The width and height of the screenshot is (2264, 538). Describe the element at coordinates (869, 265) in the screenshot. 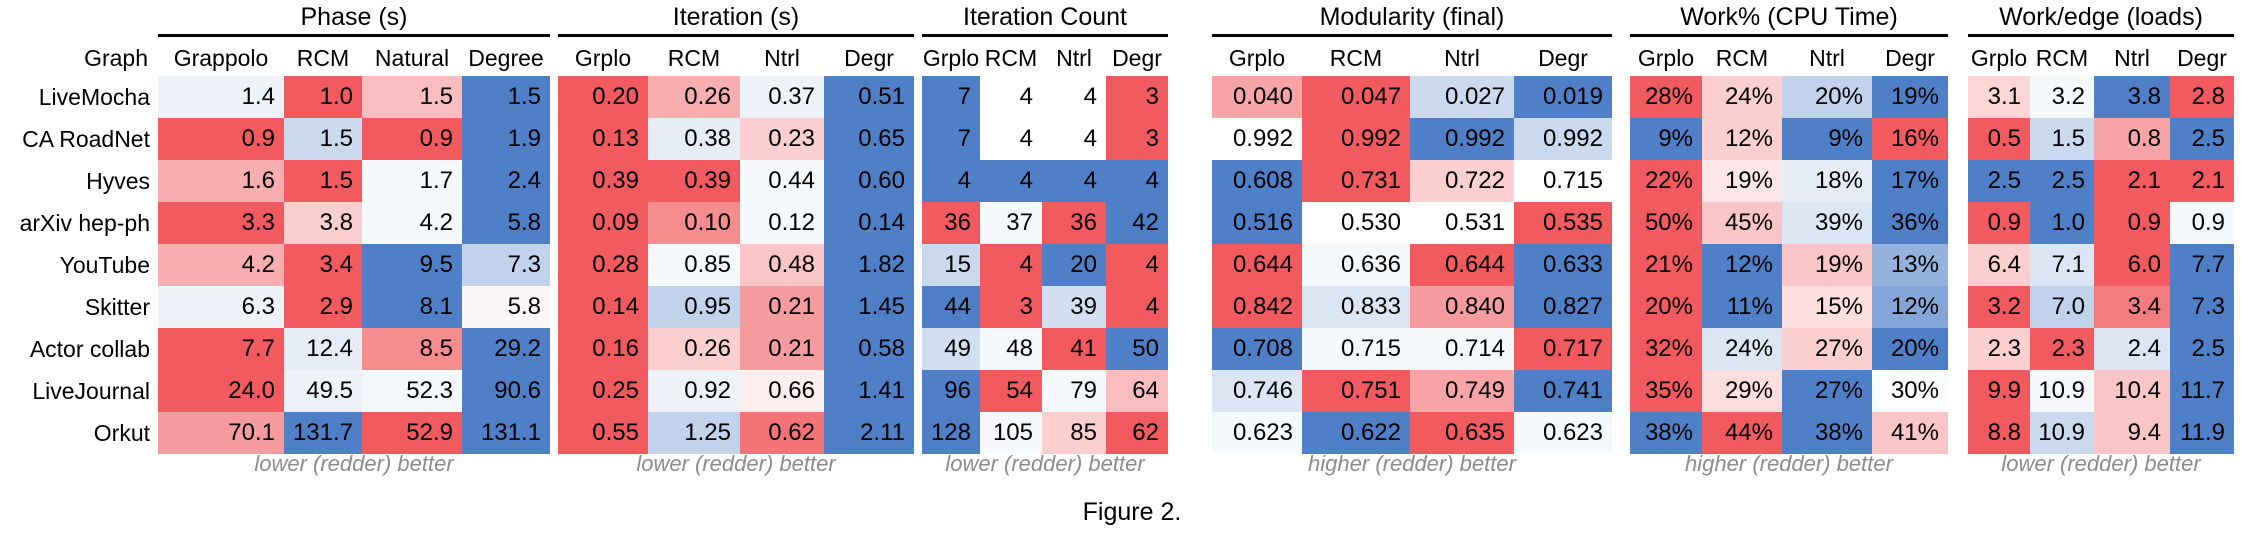

I see `heatmap-cell: 1.82` at that location.